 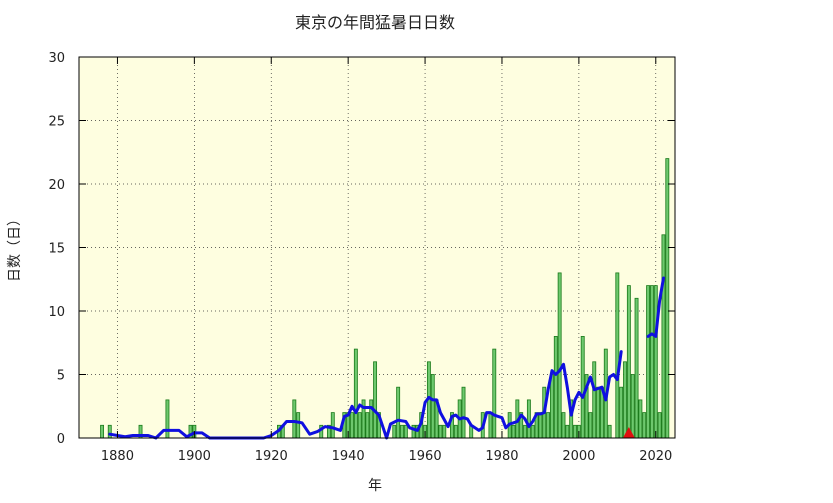 I want to click on triangle-marker, so click(x=628, y=432).